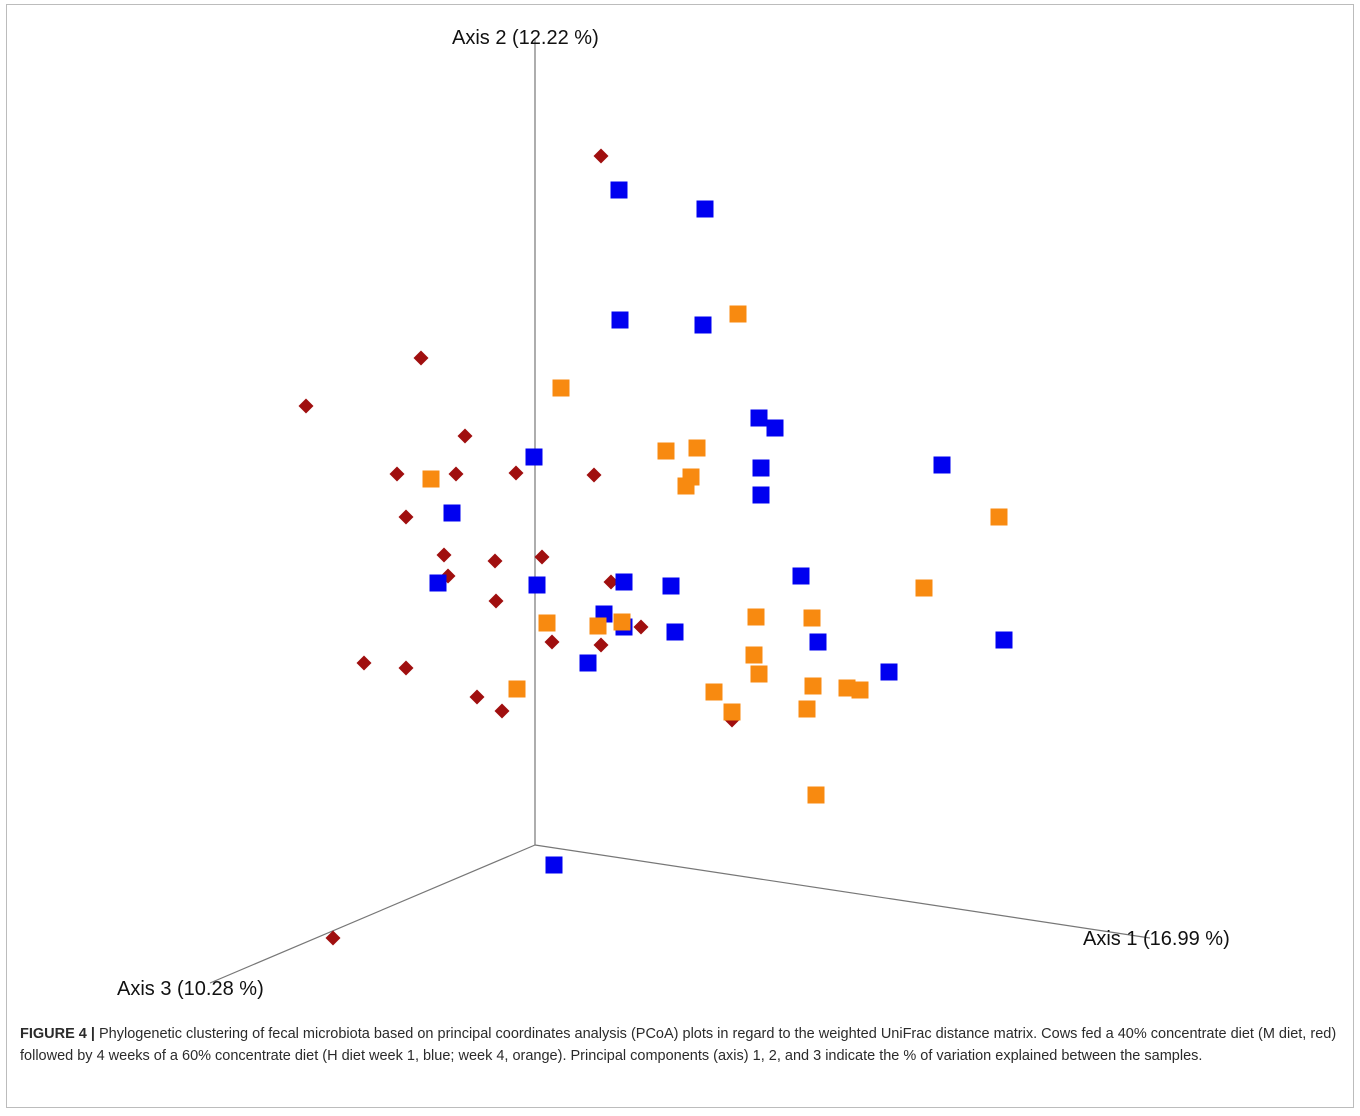 The image size is (1360, 1116). Describe the element at coordinates (842, 891) in the screenshot. I see `axis-1-line` at that location.